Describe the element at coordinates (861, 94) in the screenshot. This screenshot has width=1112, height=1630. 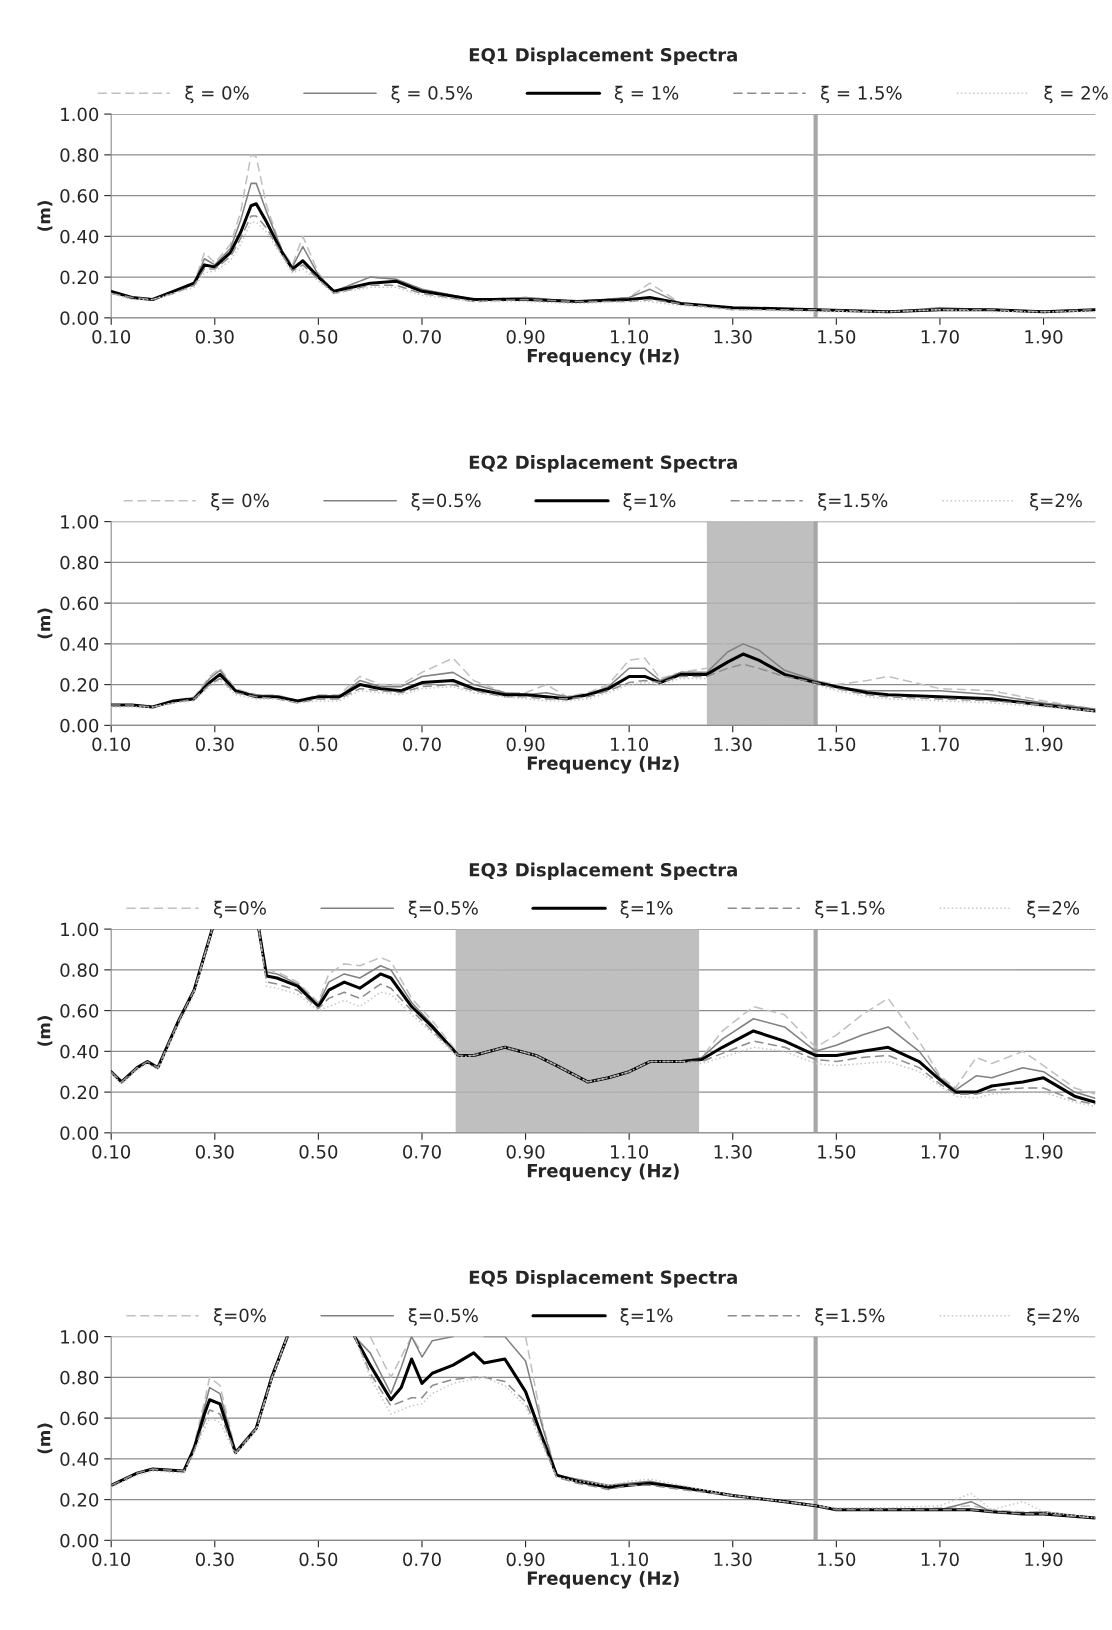
I see `legend-label: ξ = 1.5%` at that location.